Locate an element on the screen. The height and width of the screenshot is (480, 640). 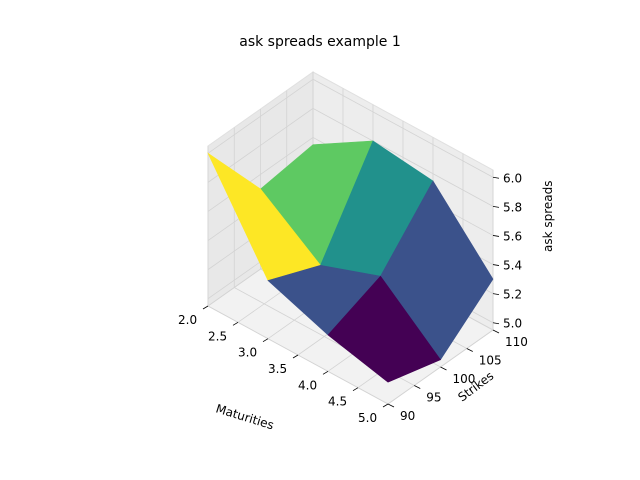
z-tick-label: 5.8 is located at coordinates (512, 207).